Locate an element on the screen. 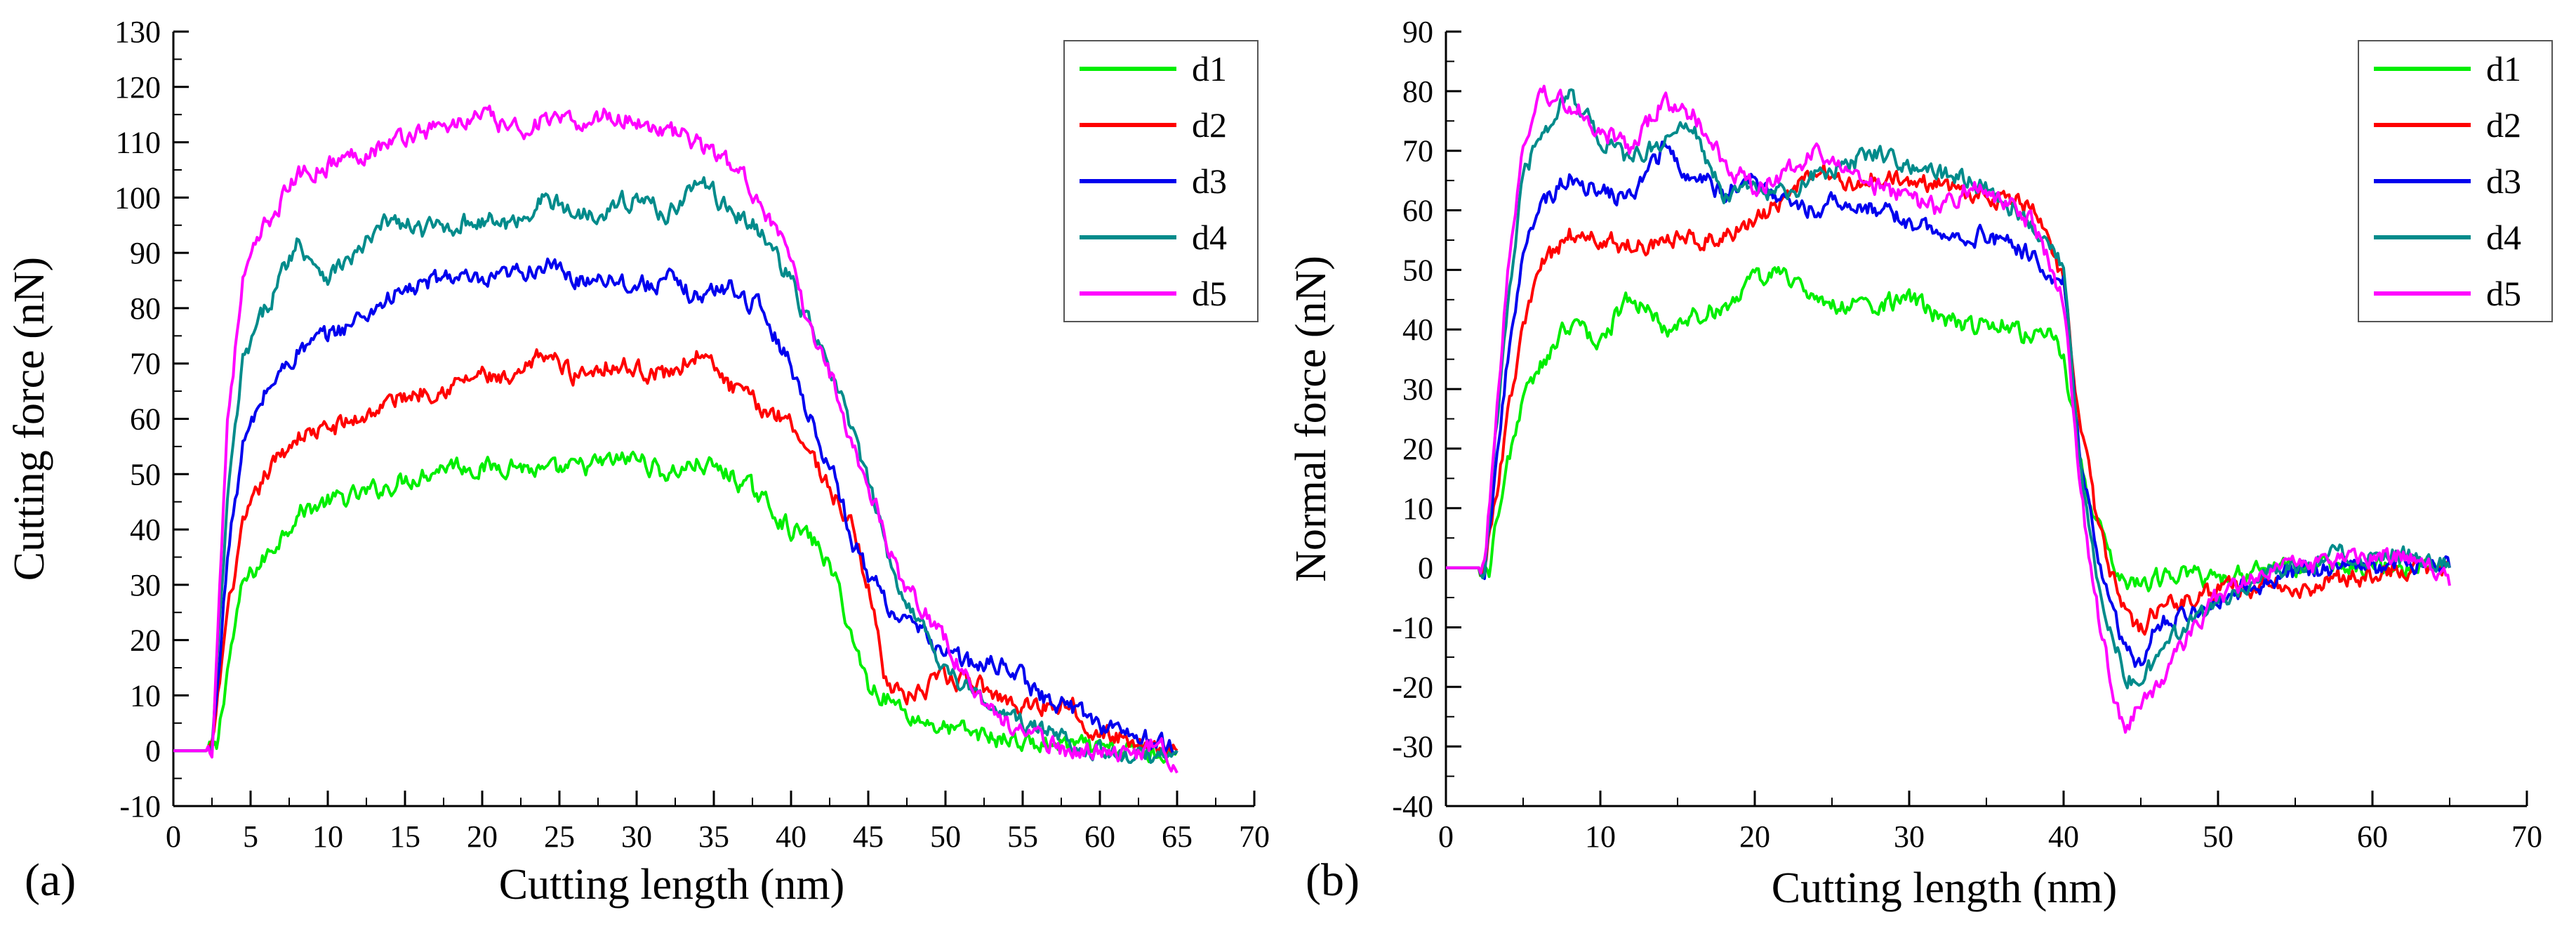 This screenshot has width=2576, height=950. x-tick-label: 35 is located at coordinates (714, 836).